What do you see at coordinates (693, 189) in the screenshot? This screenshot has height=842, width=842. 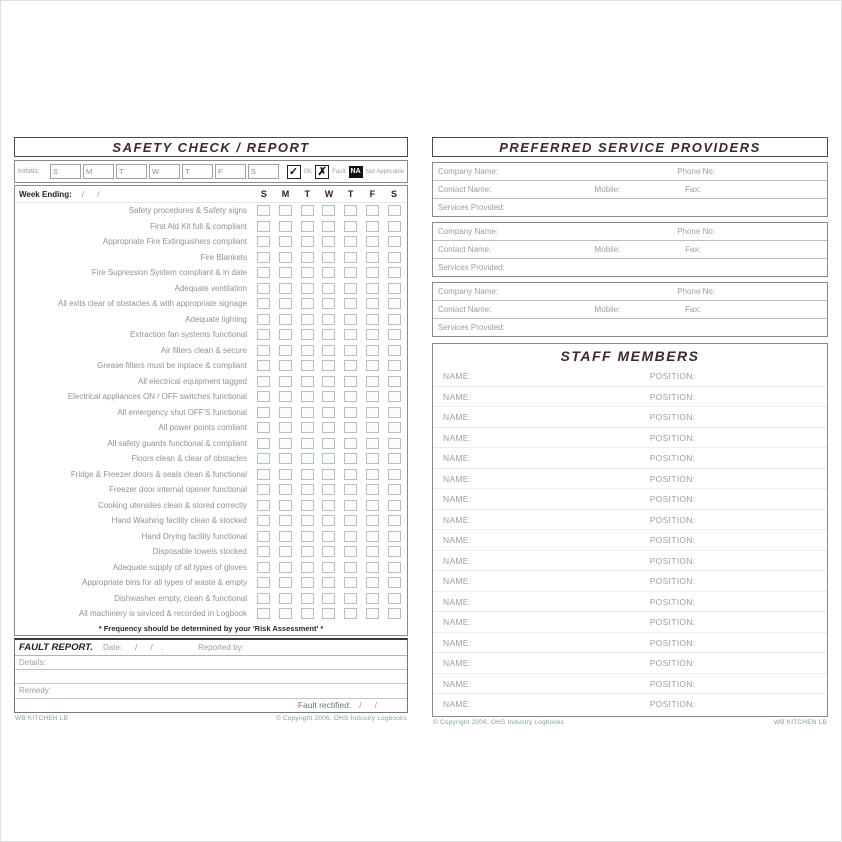 I see `fax-label: Fax:` at bounding box center [693, 189].